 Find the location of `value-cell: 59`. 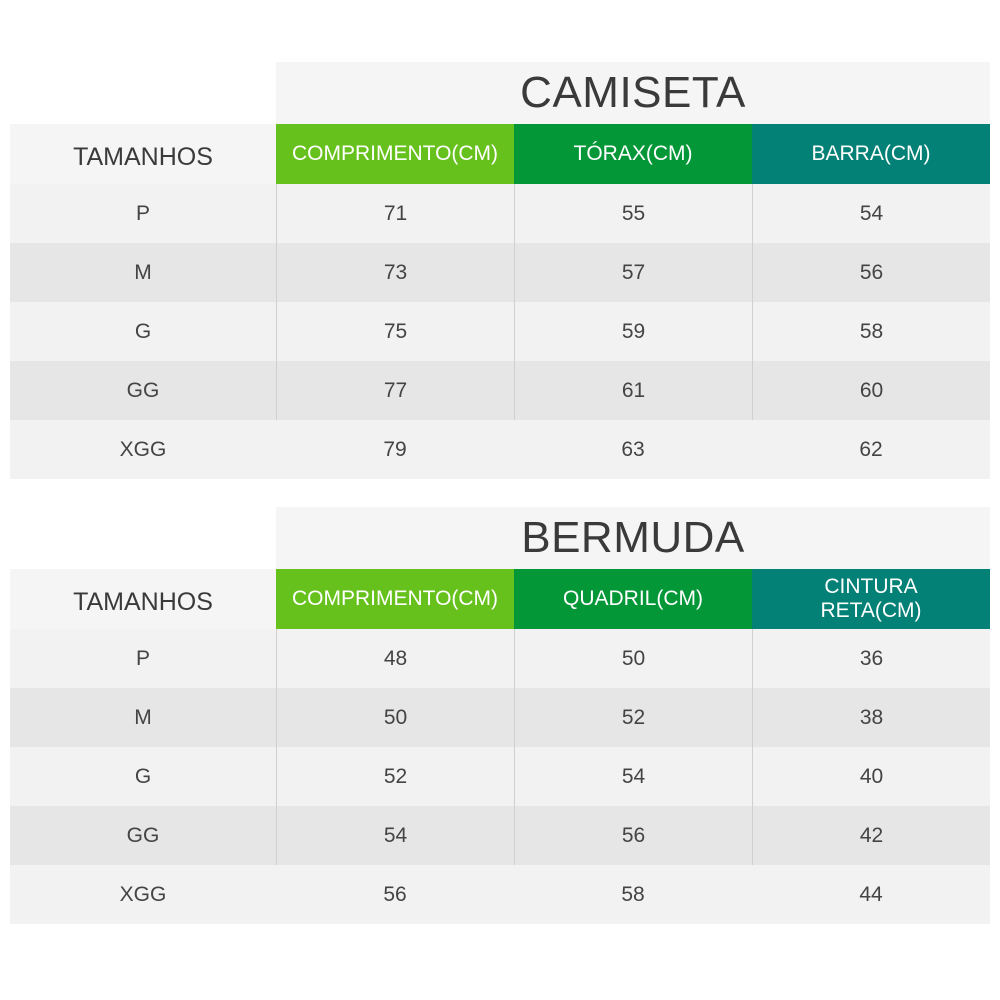

value-cell: 59 is located at coordinates (633, 331).